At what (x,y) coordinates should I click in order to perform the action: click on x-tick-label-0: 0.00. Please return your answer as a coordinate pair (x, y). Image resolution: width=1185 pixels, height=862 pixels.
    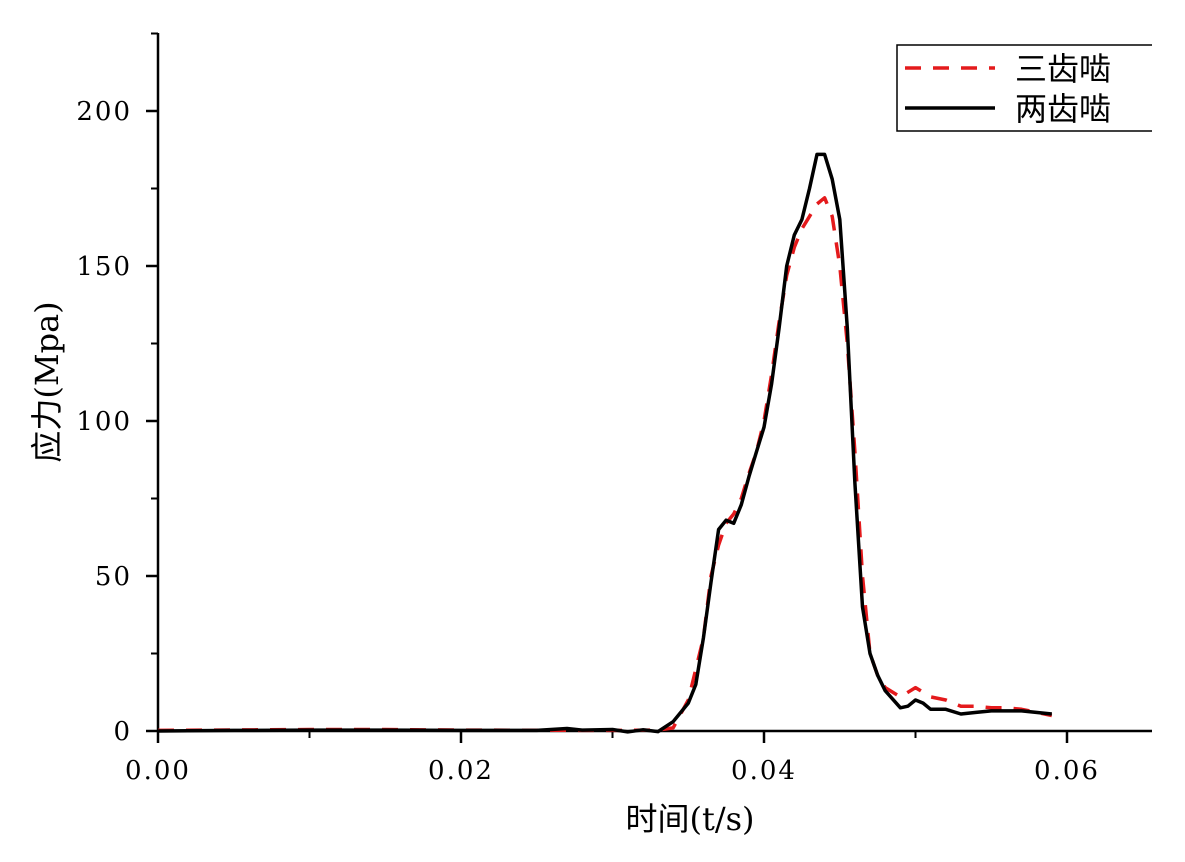
    Looking at the image, I should click on (158, 771).